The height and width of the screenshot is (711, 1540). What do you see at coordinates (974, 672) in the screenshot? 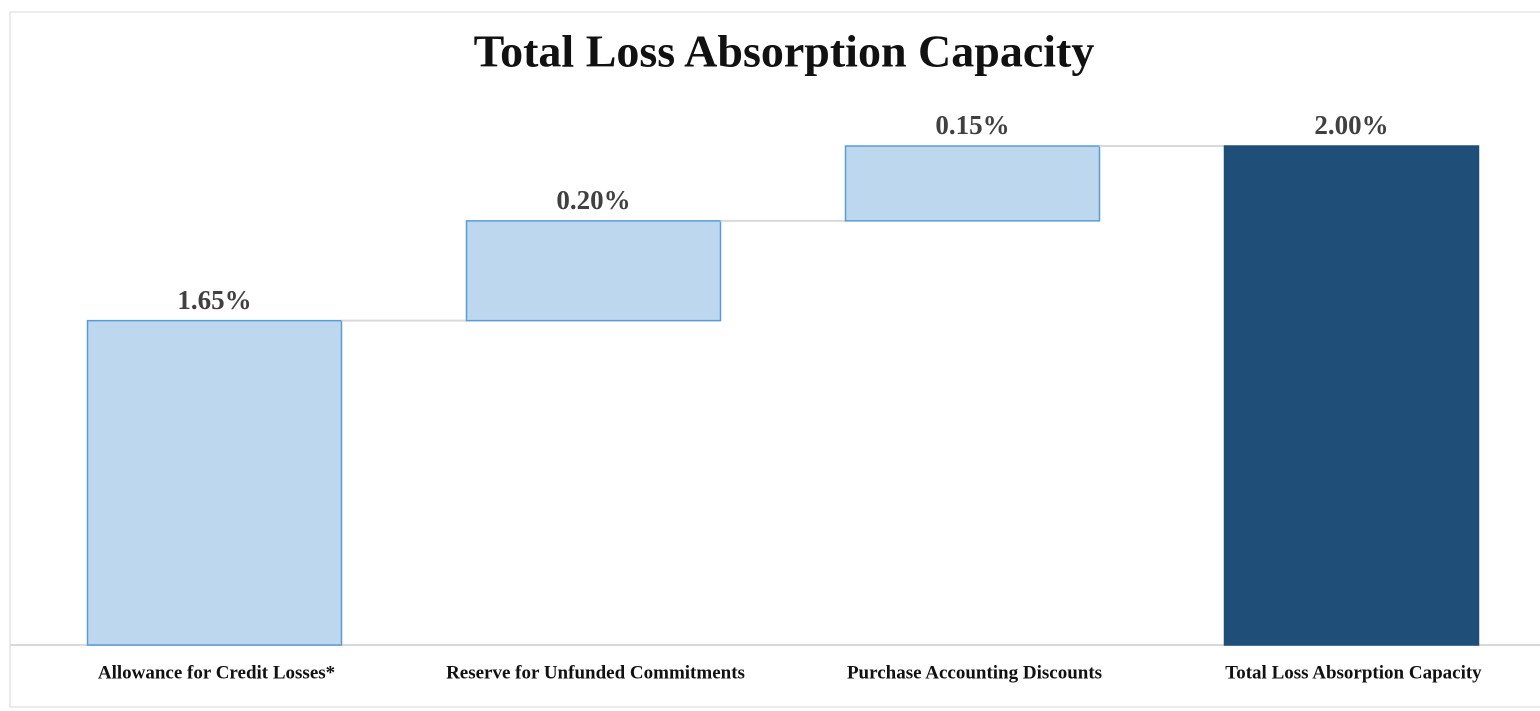
I see `x-tick-label: Purchase Accounting Discounts` at bounding box center [974, 672].